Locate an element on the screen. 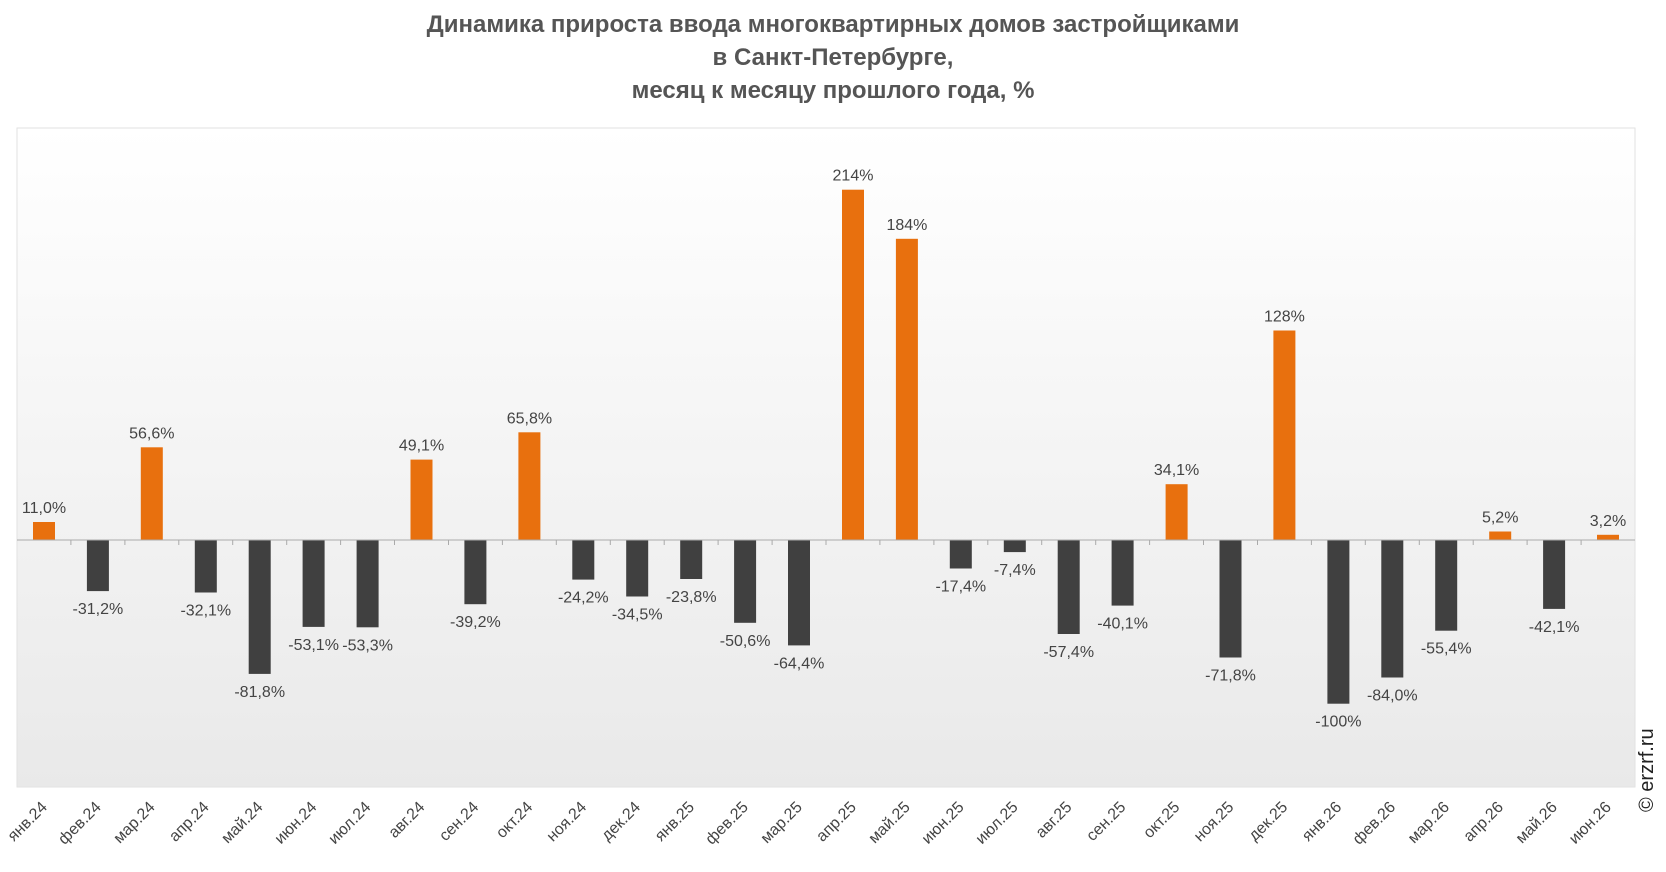  data-label-окт.25: 34,1% is located at coordinates (1176, 470).